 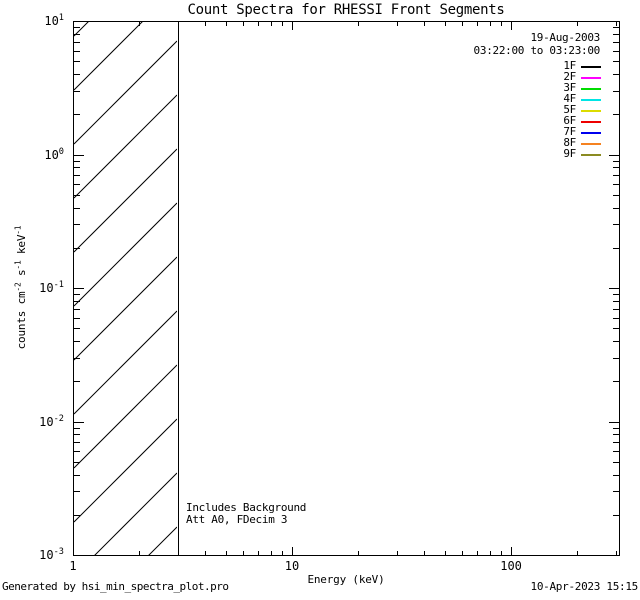 I want to click on legend-swatch-line-9f, so click(x=591, y=154).